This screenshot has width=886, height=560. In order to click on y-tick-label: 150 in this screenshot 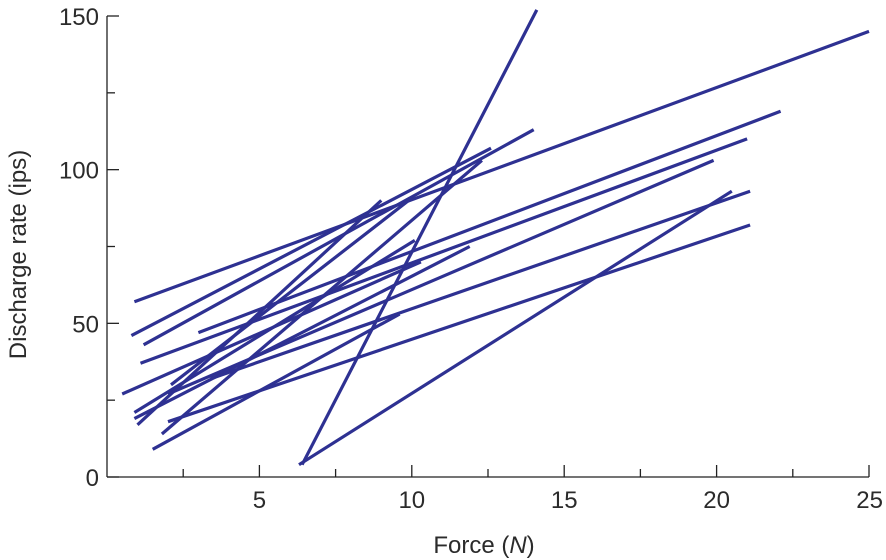, I will do `click(79, 17)`.